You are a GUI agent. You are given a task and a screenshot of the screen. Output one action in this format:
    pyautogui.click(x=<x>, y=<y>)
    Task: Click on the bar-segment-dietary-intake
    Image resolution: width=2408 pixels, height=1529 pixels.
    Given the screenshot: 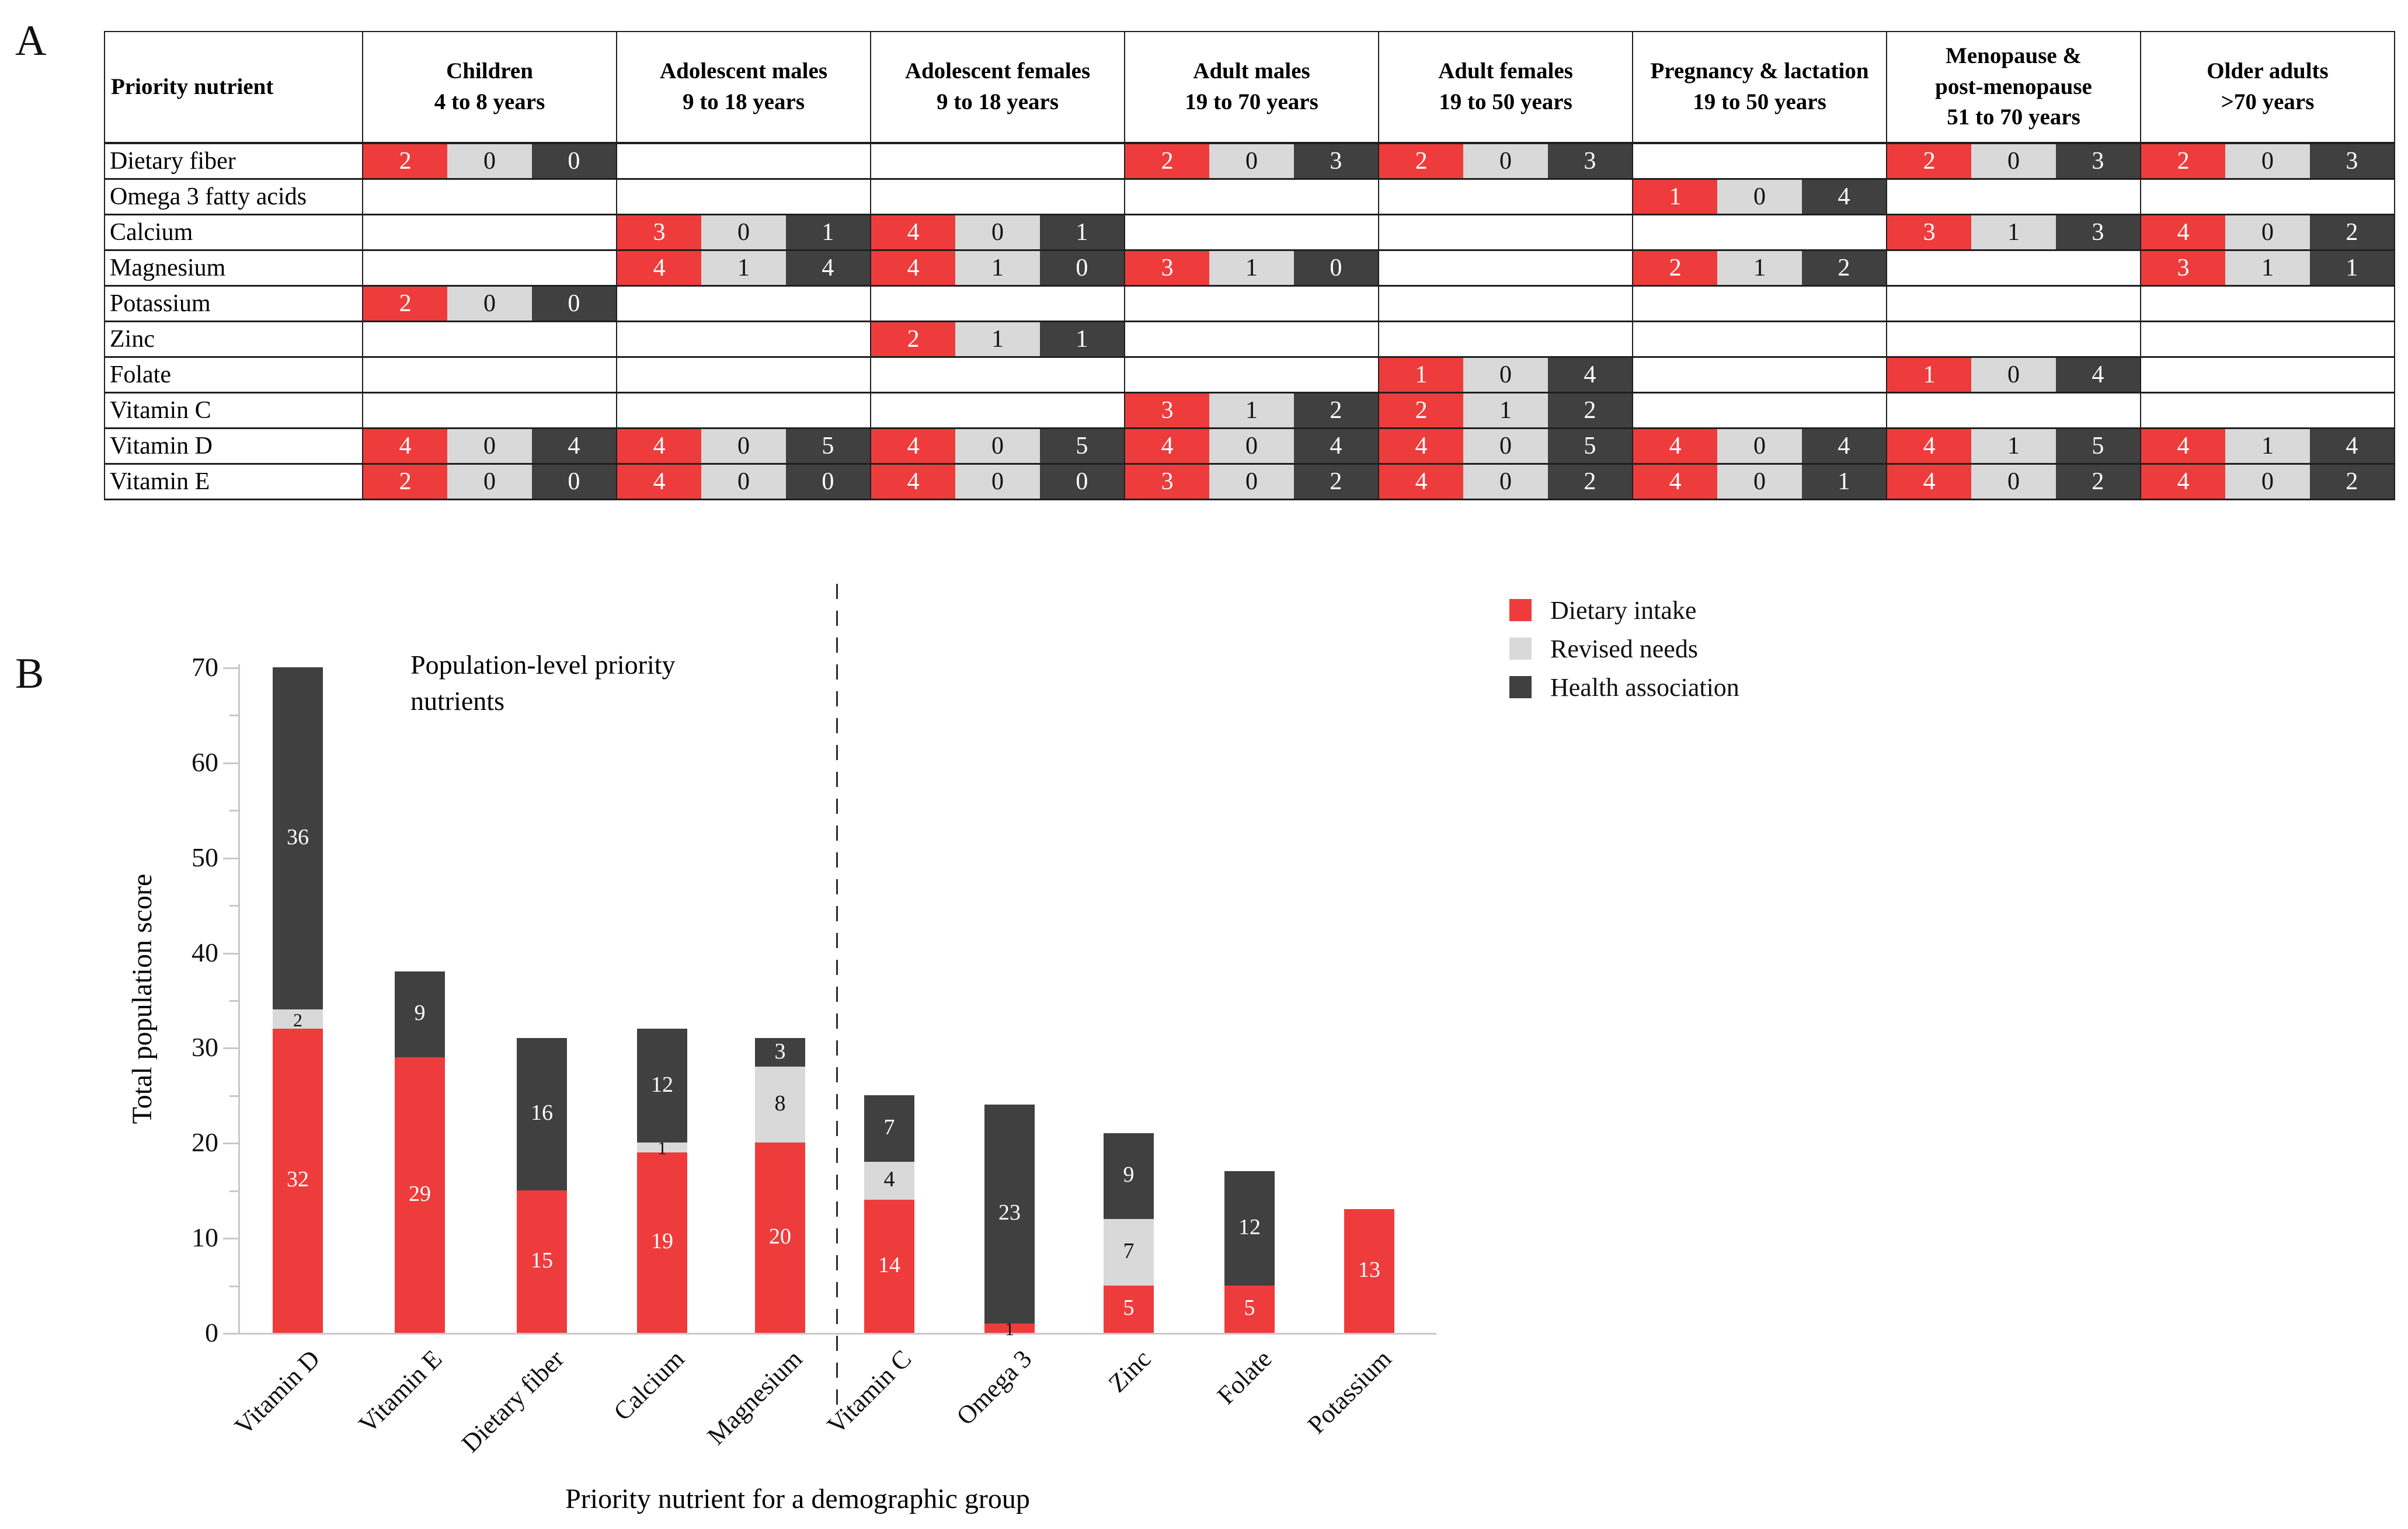 What is the action you would take?
    pyautogui.click(x=889, y=1266)
    